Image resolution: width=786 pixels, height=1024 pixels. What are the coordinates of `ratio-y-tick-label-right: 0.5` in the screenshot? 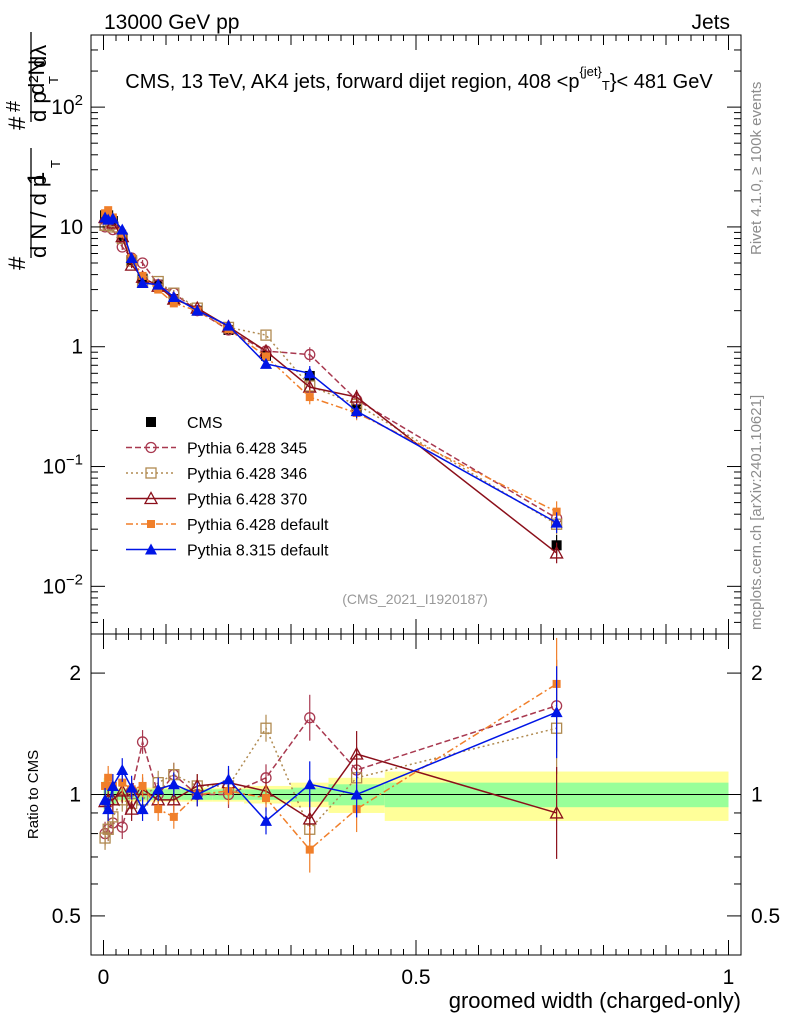 It's located at (765, 916).